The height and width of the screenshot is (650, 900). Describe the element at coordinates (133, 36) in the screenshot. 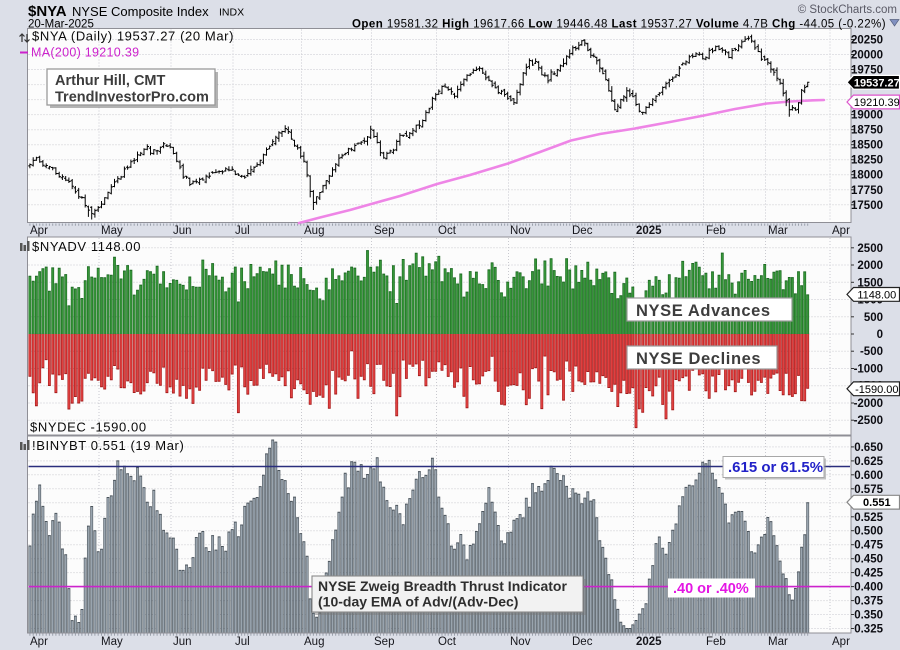

I see `svg-text: $NYA (Daily) 19537.27 (20 Mar)` at that location.